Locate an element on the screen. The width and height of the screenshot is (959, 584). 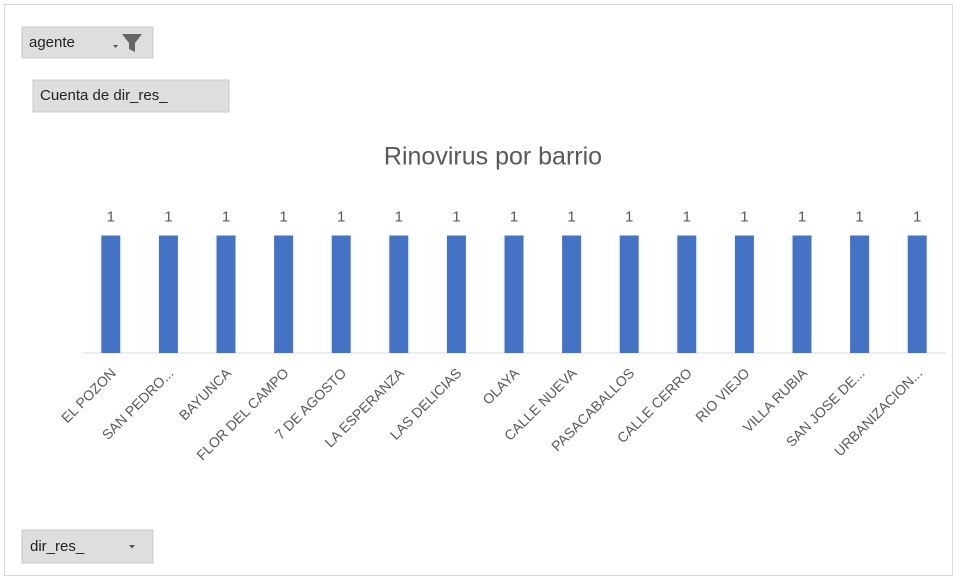
value-button: Cuenta de dir_res_ is located at coordinates (131, 96).